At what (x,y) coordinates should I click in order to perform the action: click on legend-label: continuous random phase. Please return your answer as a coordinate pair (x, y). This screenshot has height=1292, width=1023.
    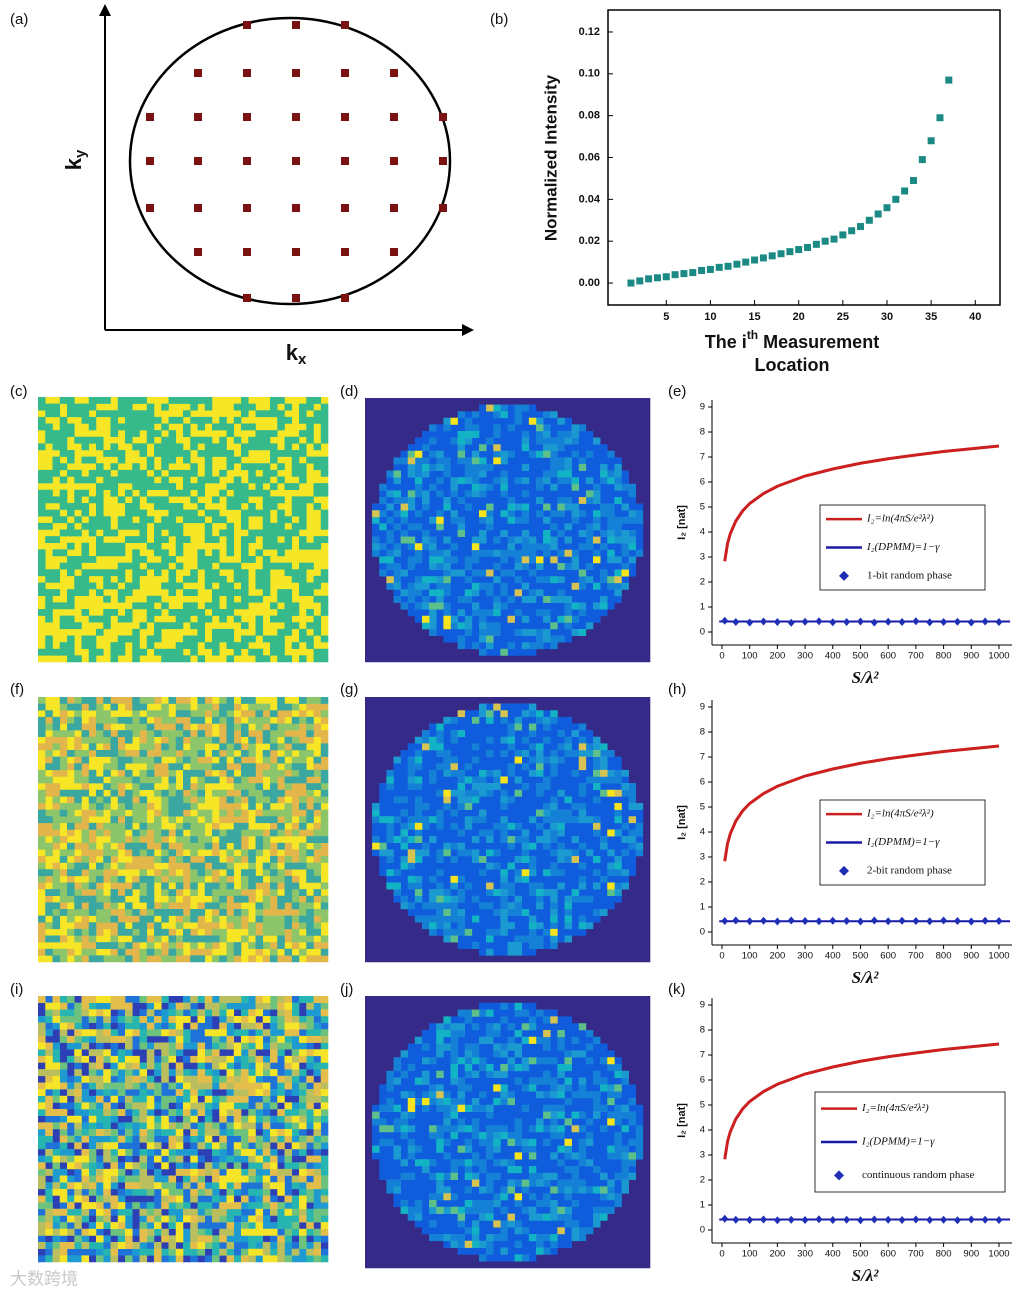
    Looking at the image, I should click on (918, 1175).